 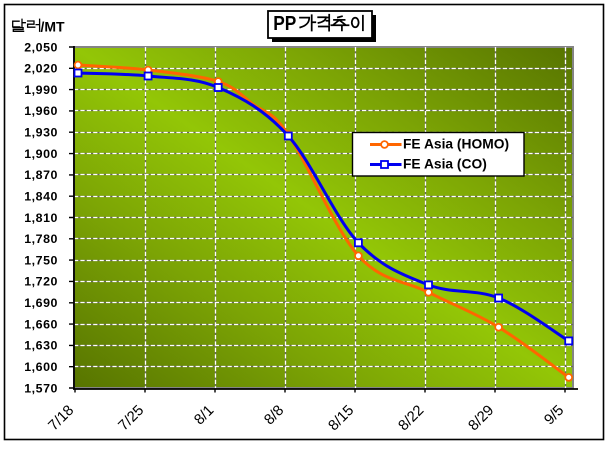 What do you see at coordinates (41, 324) in the screenshot?
I see `svg-text: 1,660` at bounding box center [41, 324].